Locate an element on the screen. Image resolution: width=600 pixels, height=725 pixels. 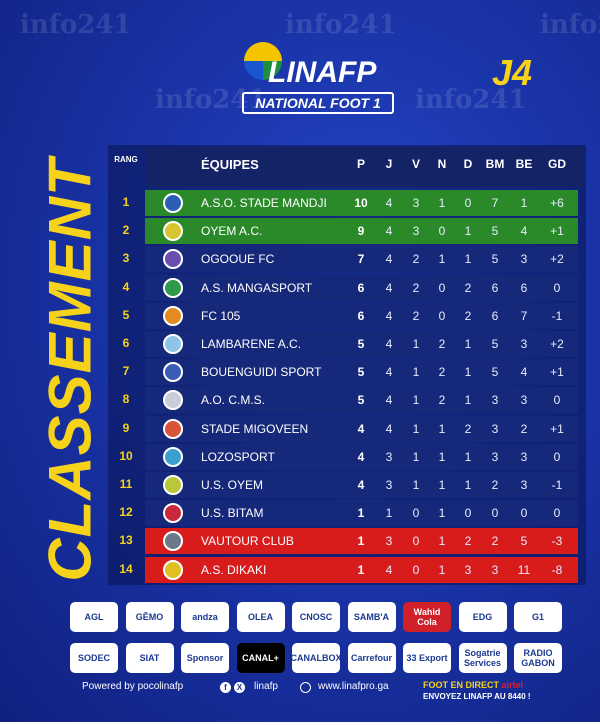
stat-p: 5 is located at coordinates (361, 400).